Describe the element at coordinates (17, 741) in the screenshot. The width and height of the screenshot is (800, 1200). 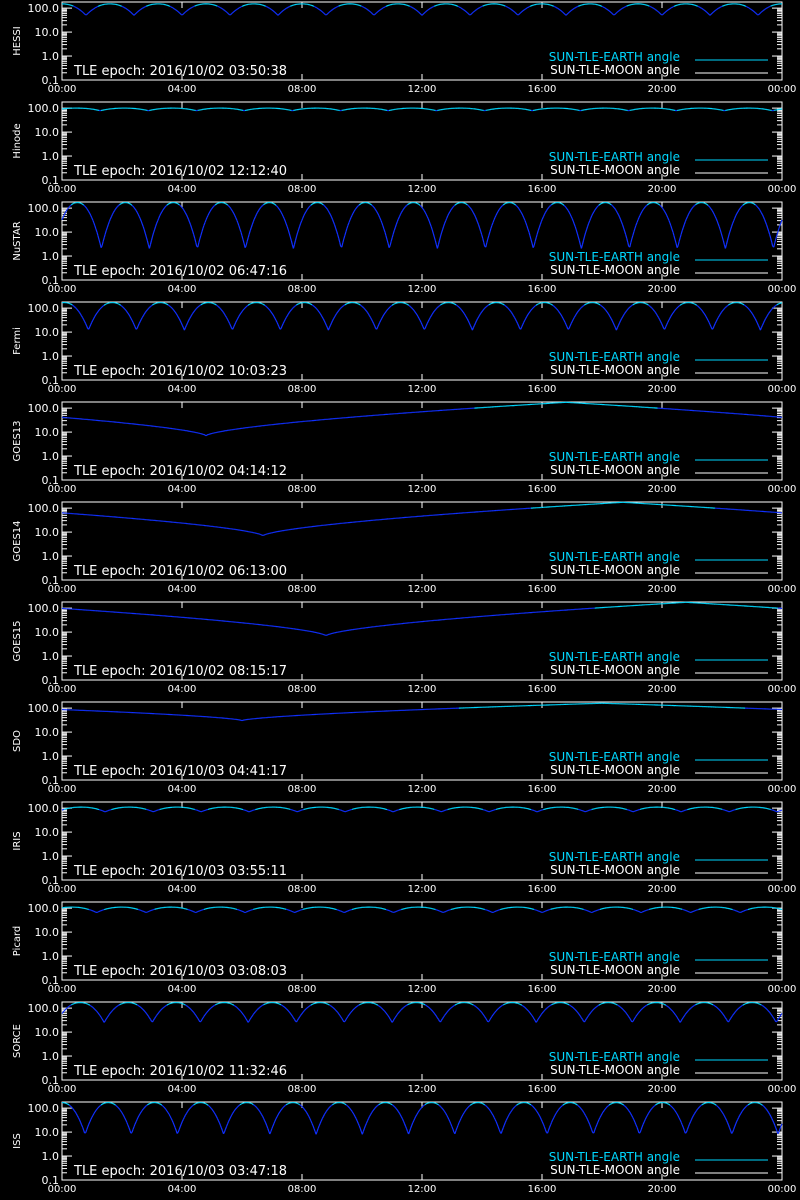
I see `satellite-name: SDO` at that location.